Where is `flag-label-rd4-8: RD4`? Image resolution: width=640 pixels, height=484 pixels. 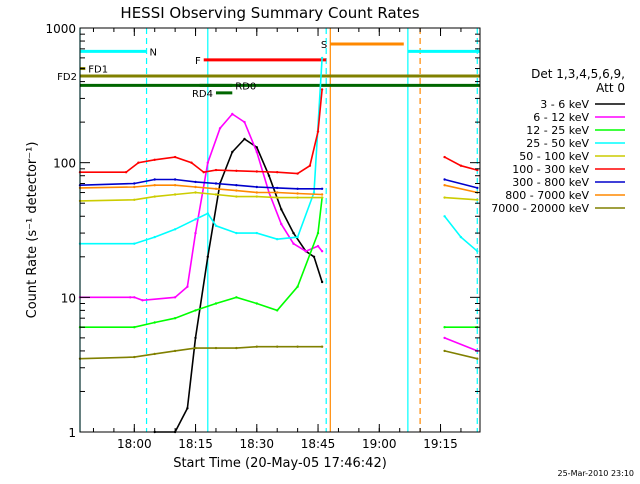 flag-label-rd4-8: RD4 is located at coordinates (202, 94).